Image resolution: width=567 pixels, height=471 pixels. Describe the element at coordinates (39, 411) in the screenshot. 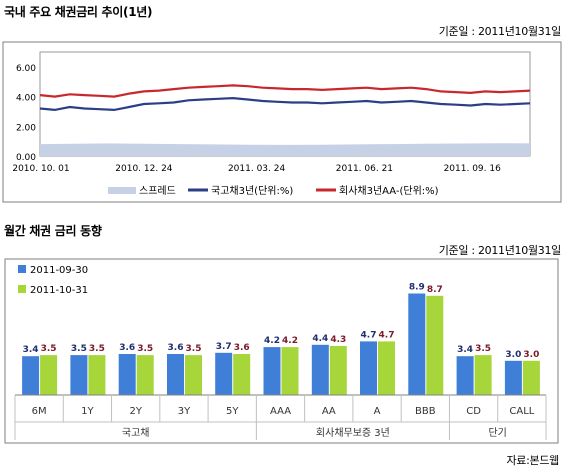

I see `category-label: 6M` at that location.